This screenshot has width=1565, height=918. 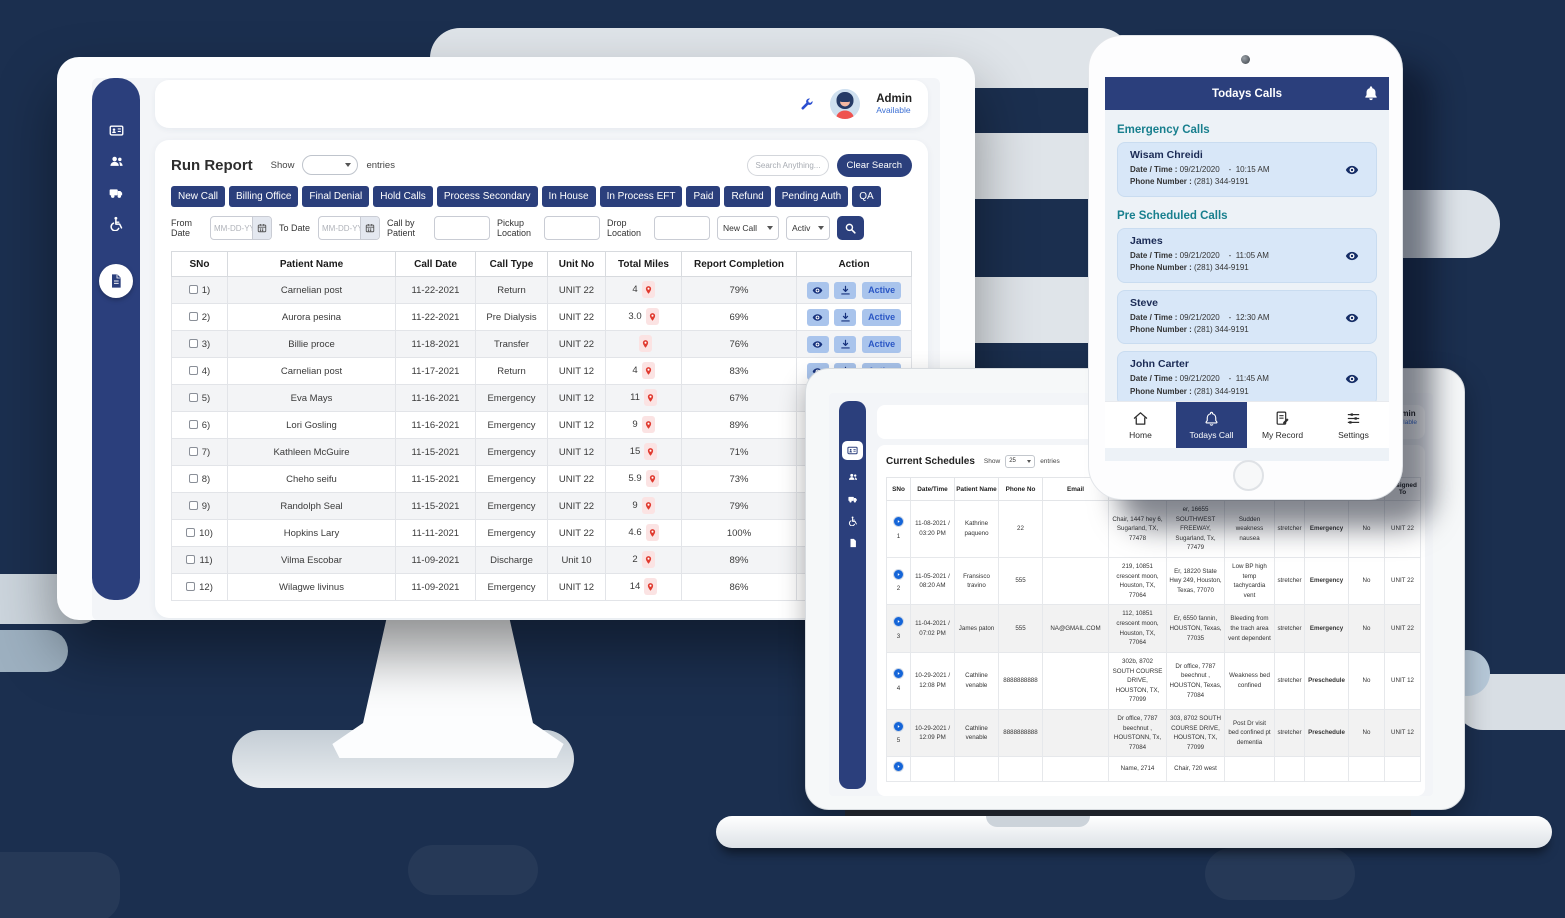 What do you see at coordinates (806, 104) in the screenshot?
I see `wrench-icon` at bounding box center [806, 104].